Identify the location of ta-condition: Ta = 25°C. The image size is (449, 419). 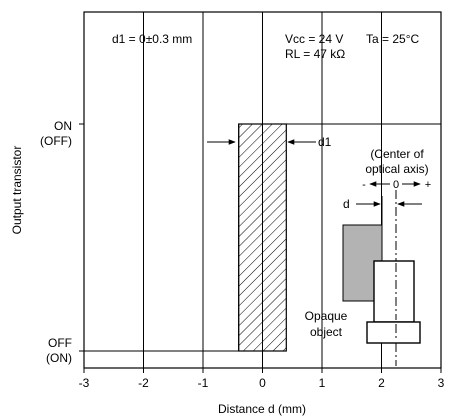
(392, 39).